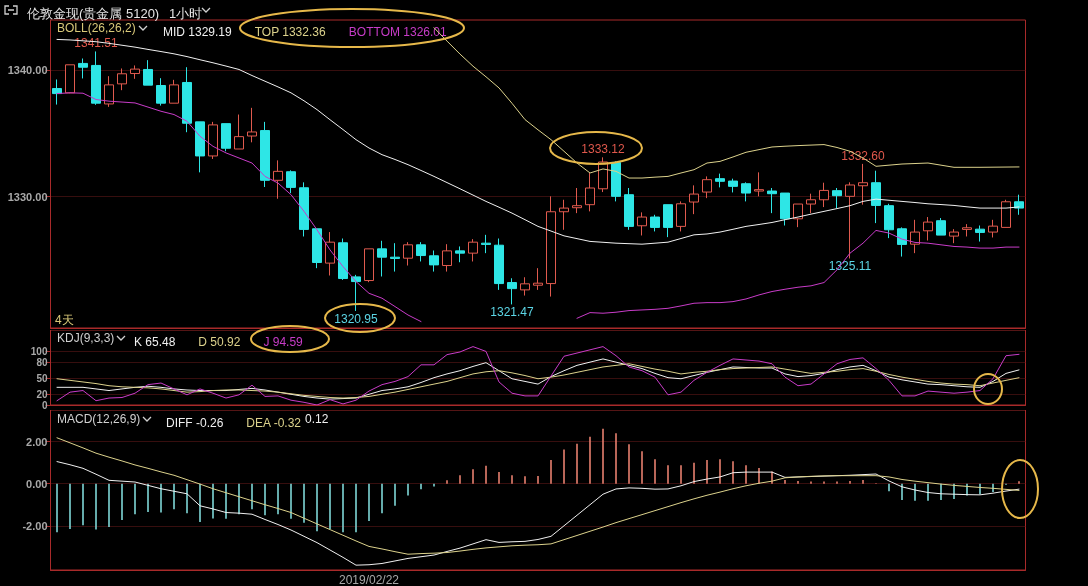 Image resolution: width=1088 pixels, height=586 pixels. I want to click on text: K 65.48, so click(155, 342).